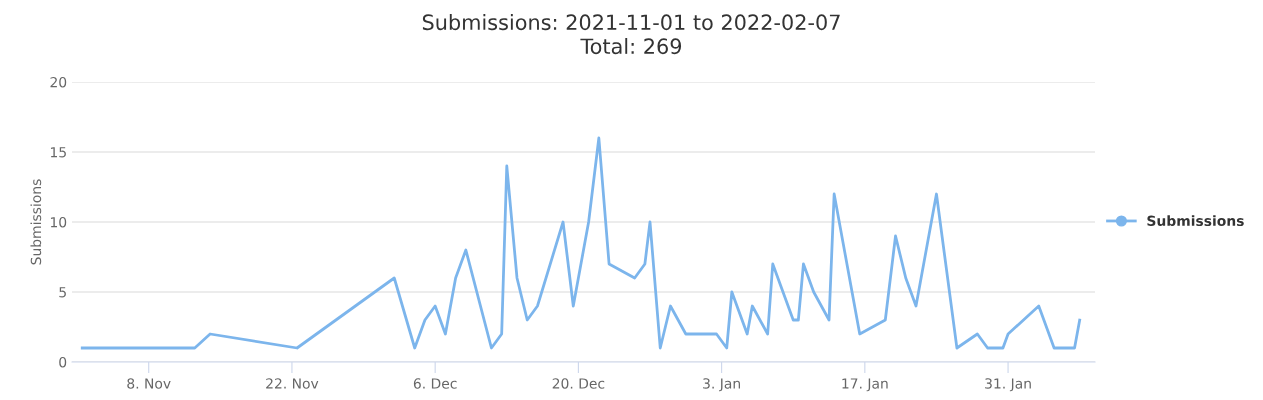 Image resolution: width=1263 pixels, height=400 pixels. I want to click on y-tick-label: 0, so click(63, 362).